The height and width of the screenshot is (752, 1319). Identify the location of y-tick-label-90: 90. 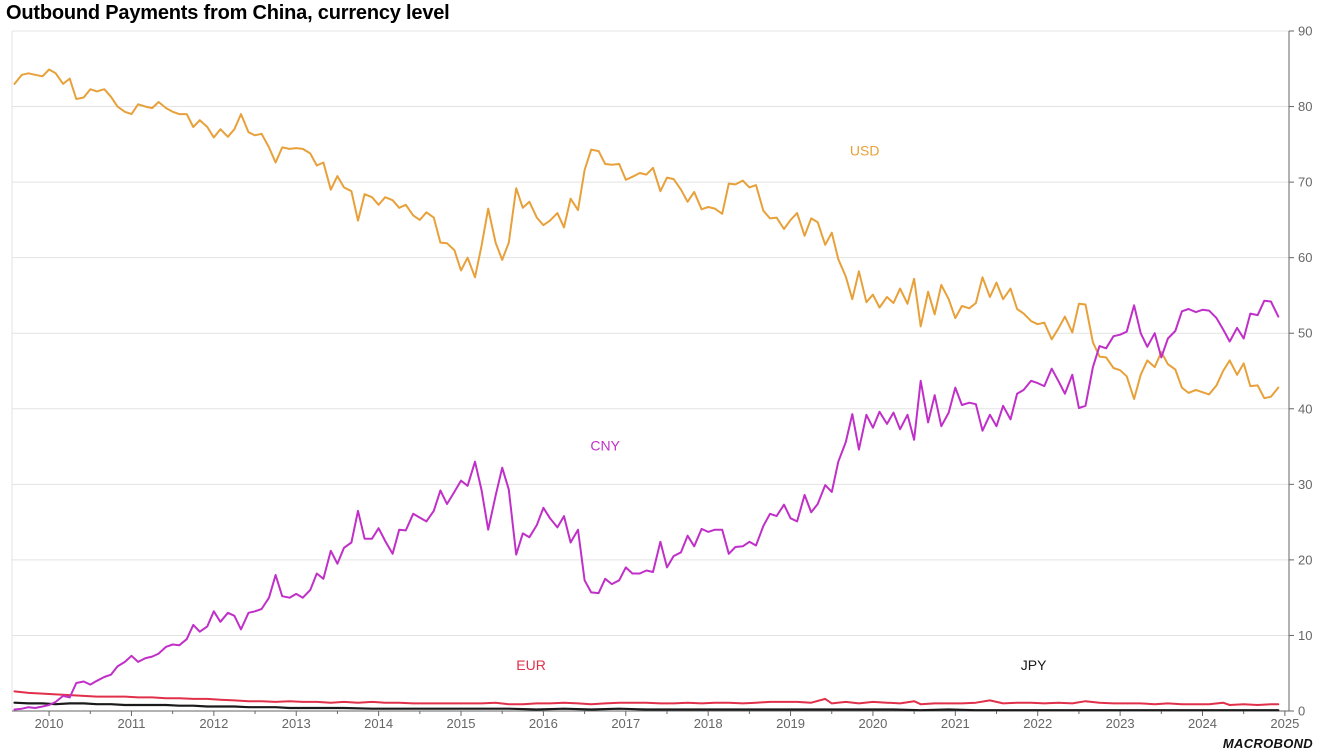
(1305, 31).